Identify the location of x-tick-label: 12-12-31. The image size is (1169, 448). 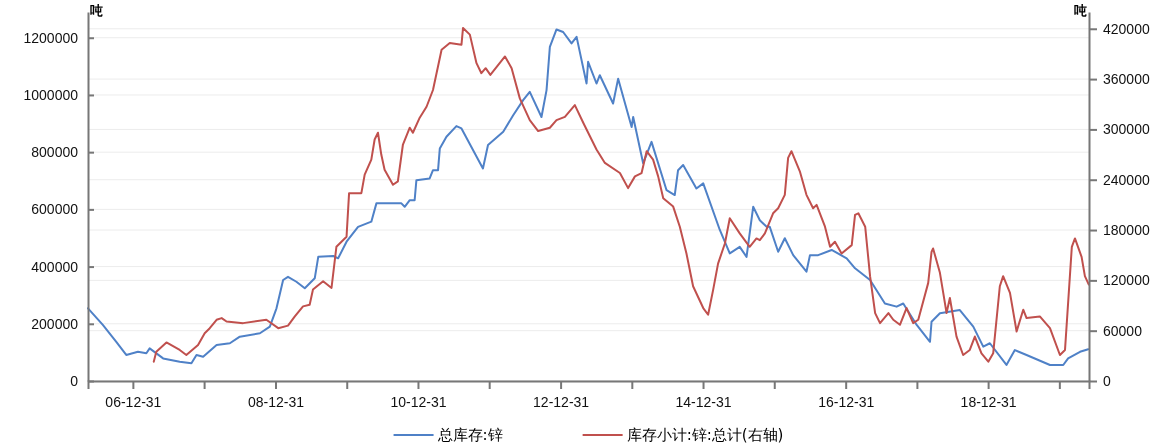
(561, 401).